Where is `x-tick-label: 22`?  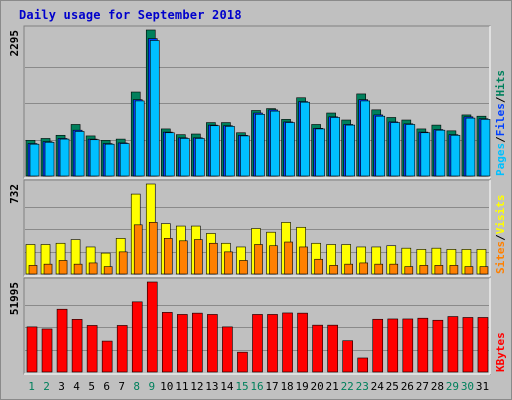 x-tick-label: 22 is located at coordinates (347, 386).